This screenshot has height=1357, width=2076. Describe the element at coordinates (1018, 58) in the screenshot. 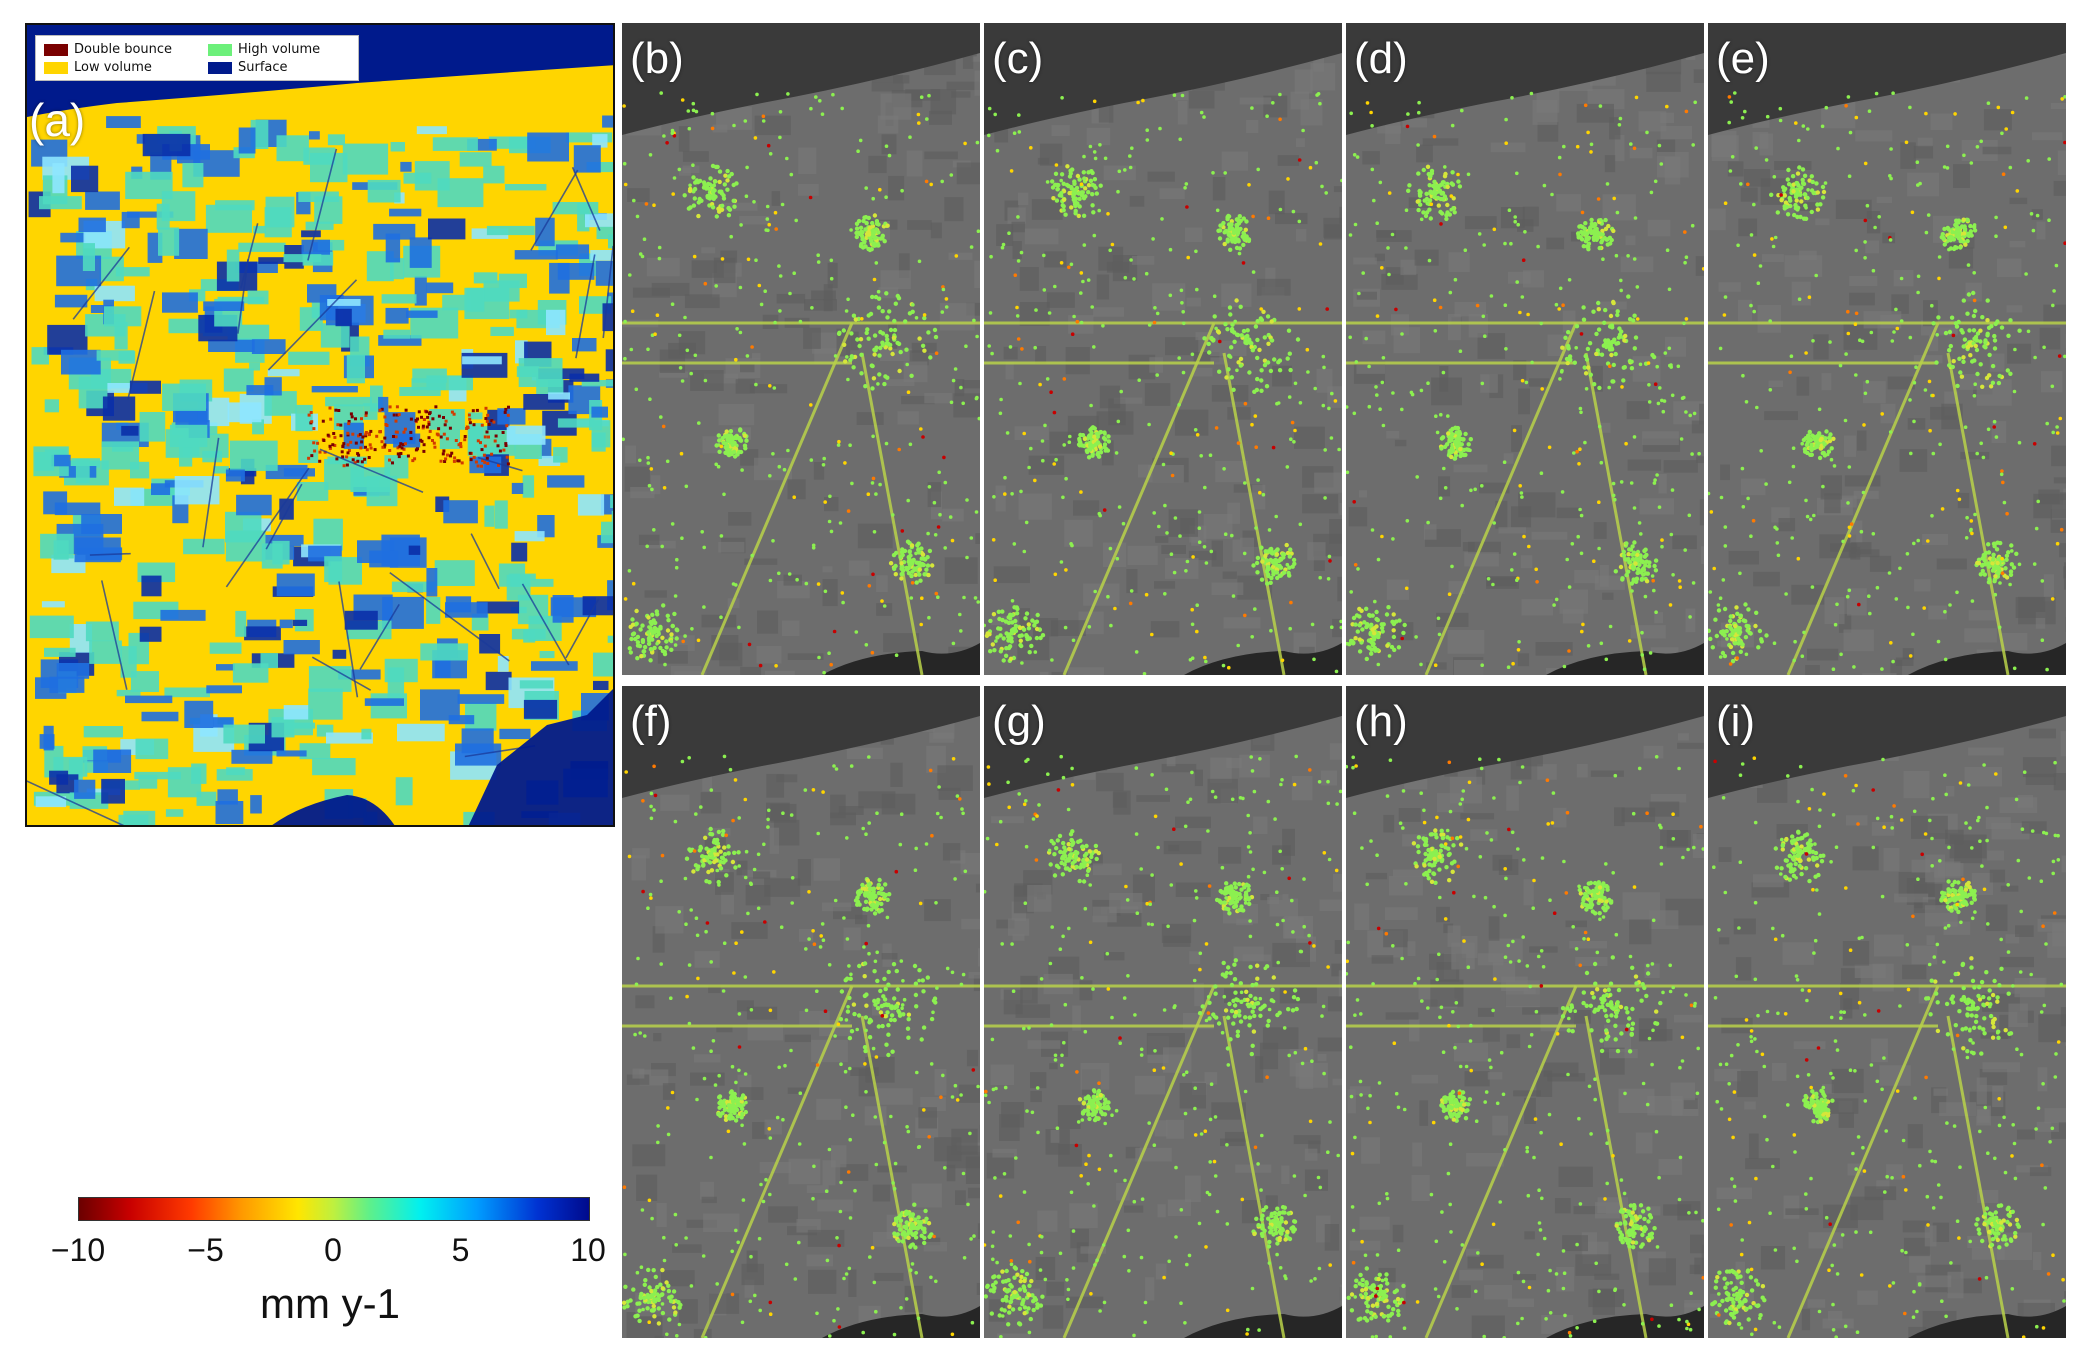

I see `panel-label-c: (c)` at that location.